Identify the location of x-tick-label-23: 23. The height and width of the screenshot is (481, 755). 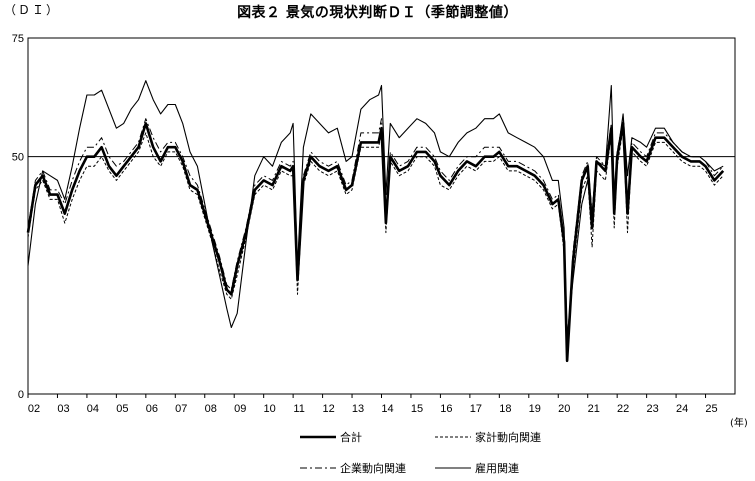
(653, 409).